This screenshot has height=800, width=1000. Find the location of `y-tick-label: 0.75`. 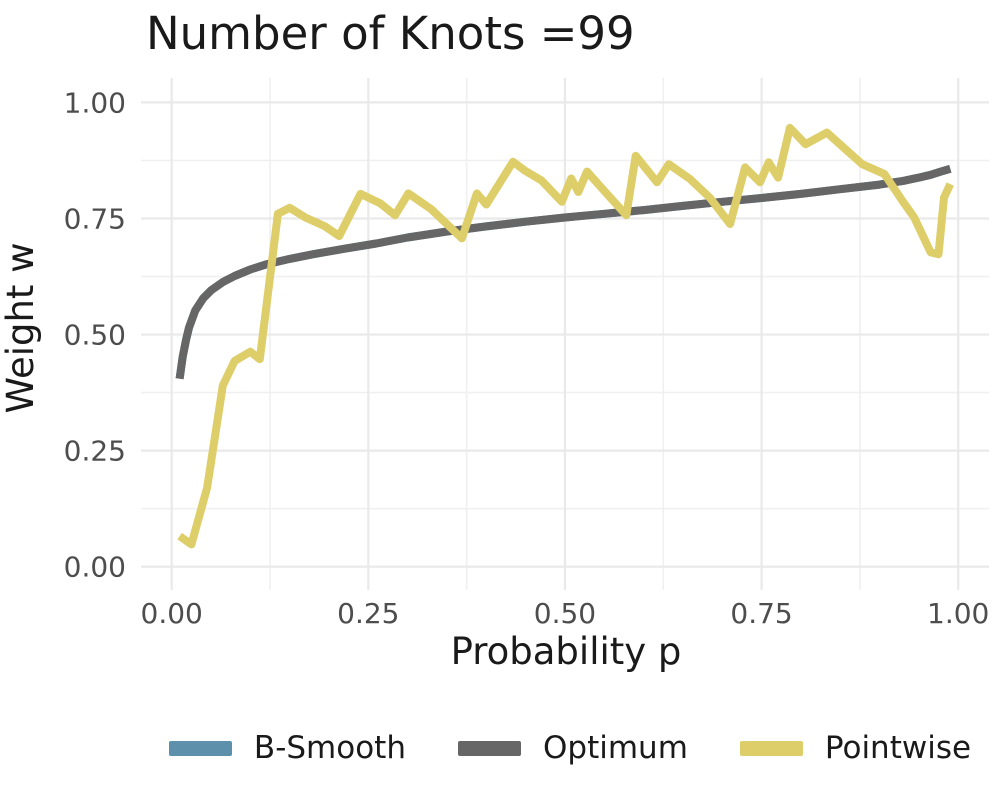

y-tick-label: 0.75 is located at coordinates (95, 218).